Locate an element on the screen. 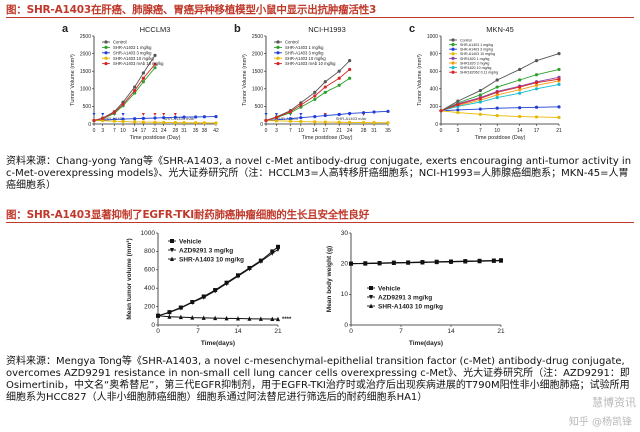  y-tick-label: 600 is located at coordinates (149, 270).